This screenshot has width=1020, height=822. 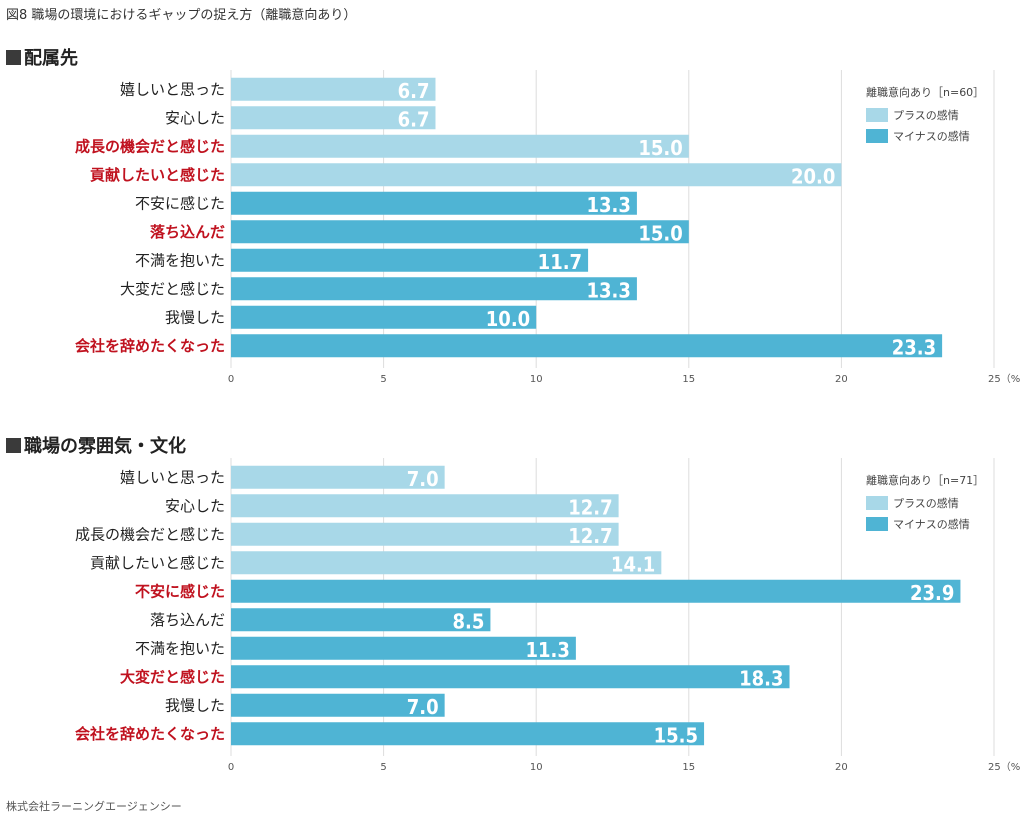 What do you see at coordinates (469, 621) in the screenshot?
I see `bar-value-label: 8.5` at bounding box center [469, 621].